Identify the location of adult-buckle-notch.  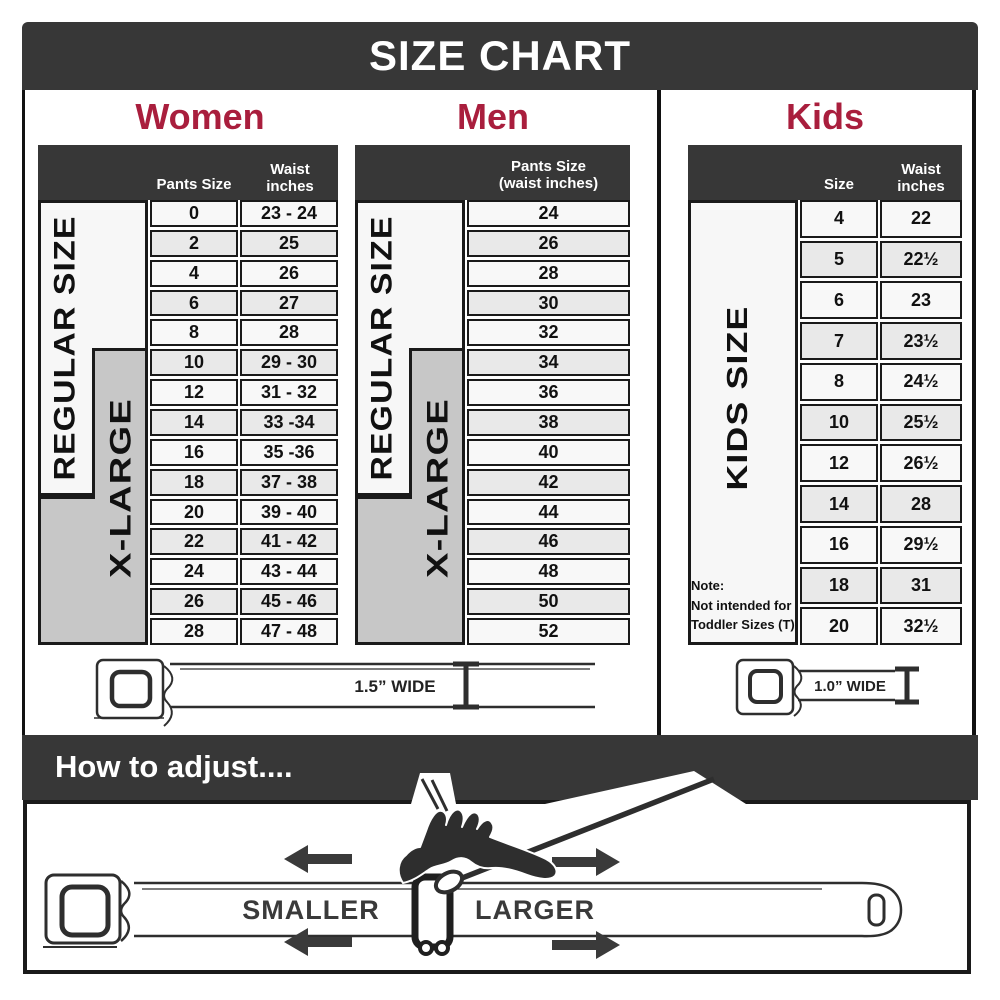
(168, 696).